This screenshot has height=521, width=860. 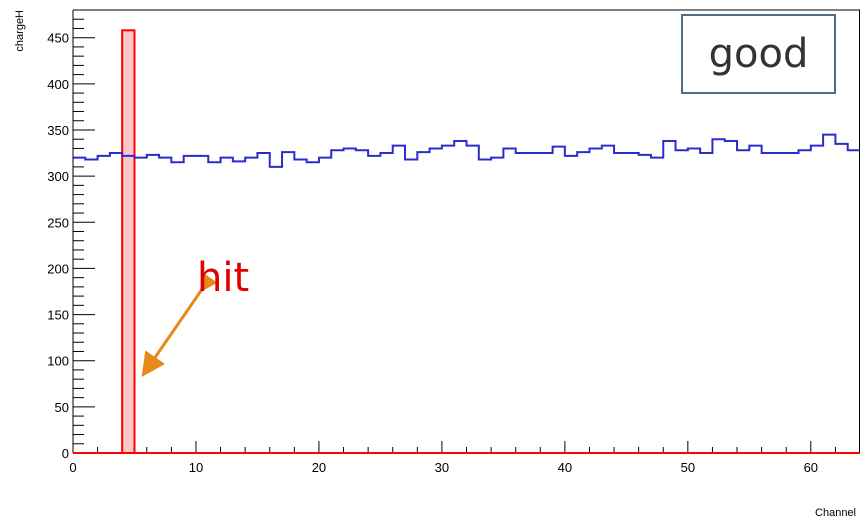 I want to click on x-axis-minor-ticks, so click(x=466, y=447).